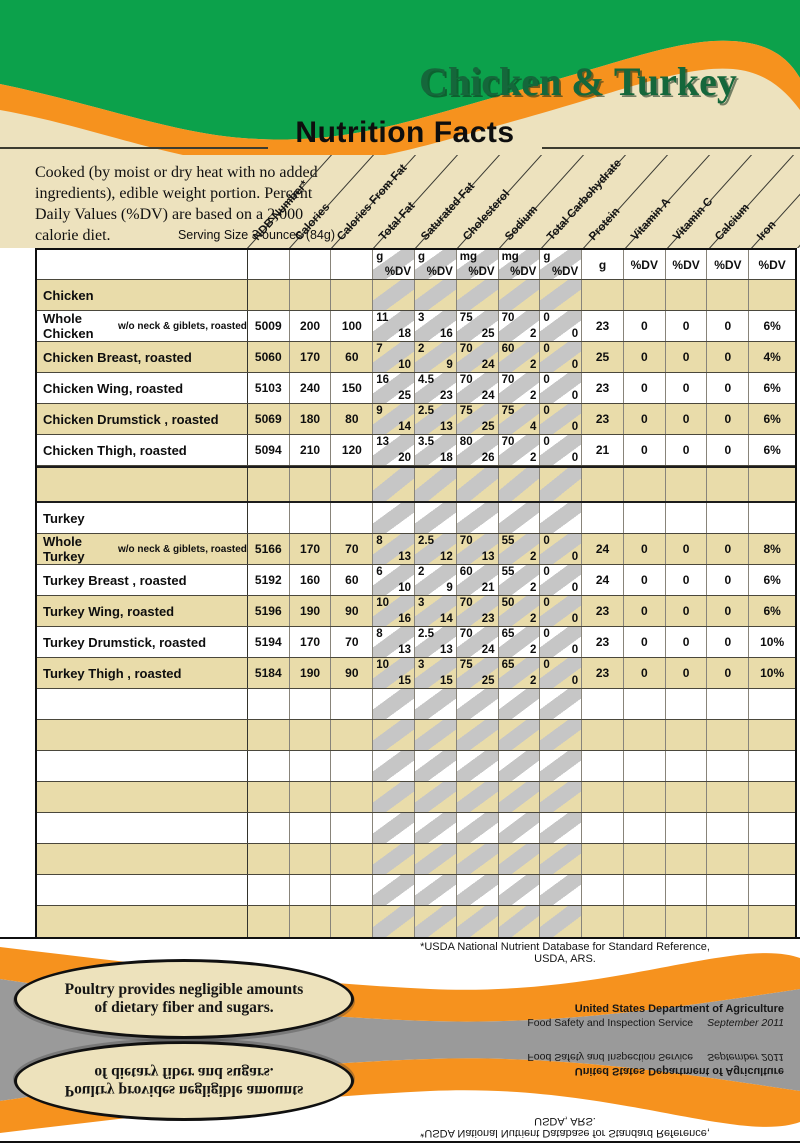  Describe the element at coordinates (508, 349) in the screenshot. I see `gram-value: 60` at that location.